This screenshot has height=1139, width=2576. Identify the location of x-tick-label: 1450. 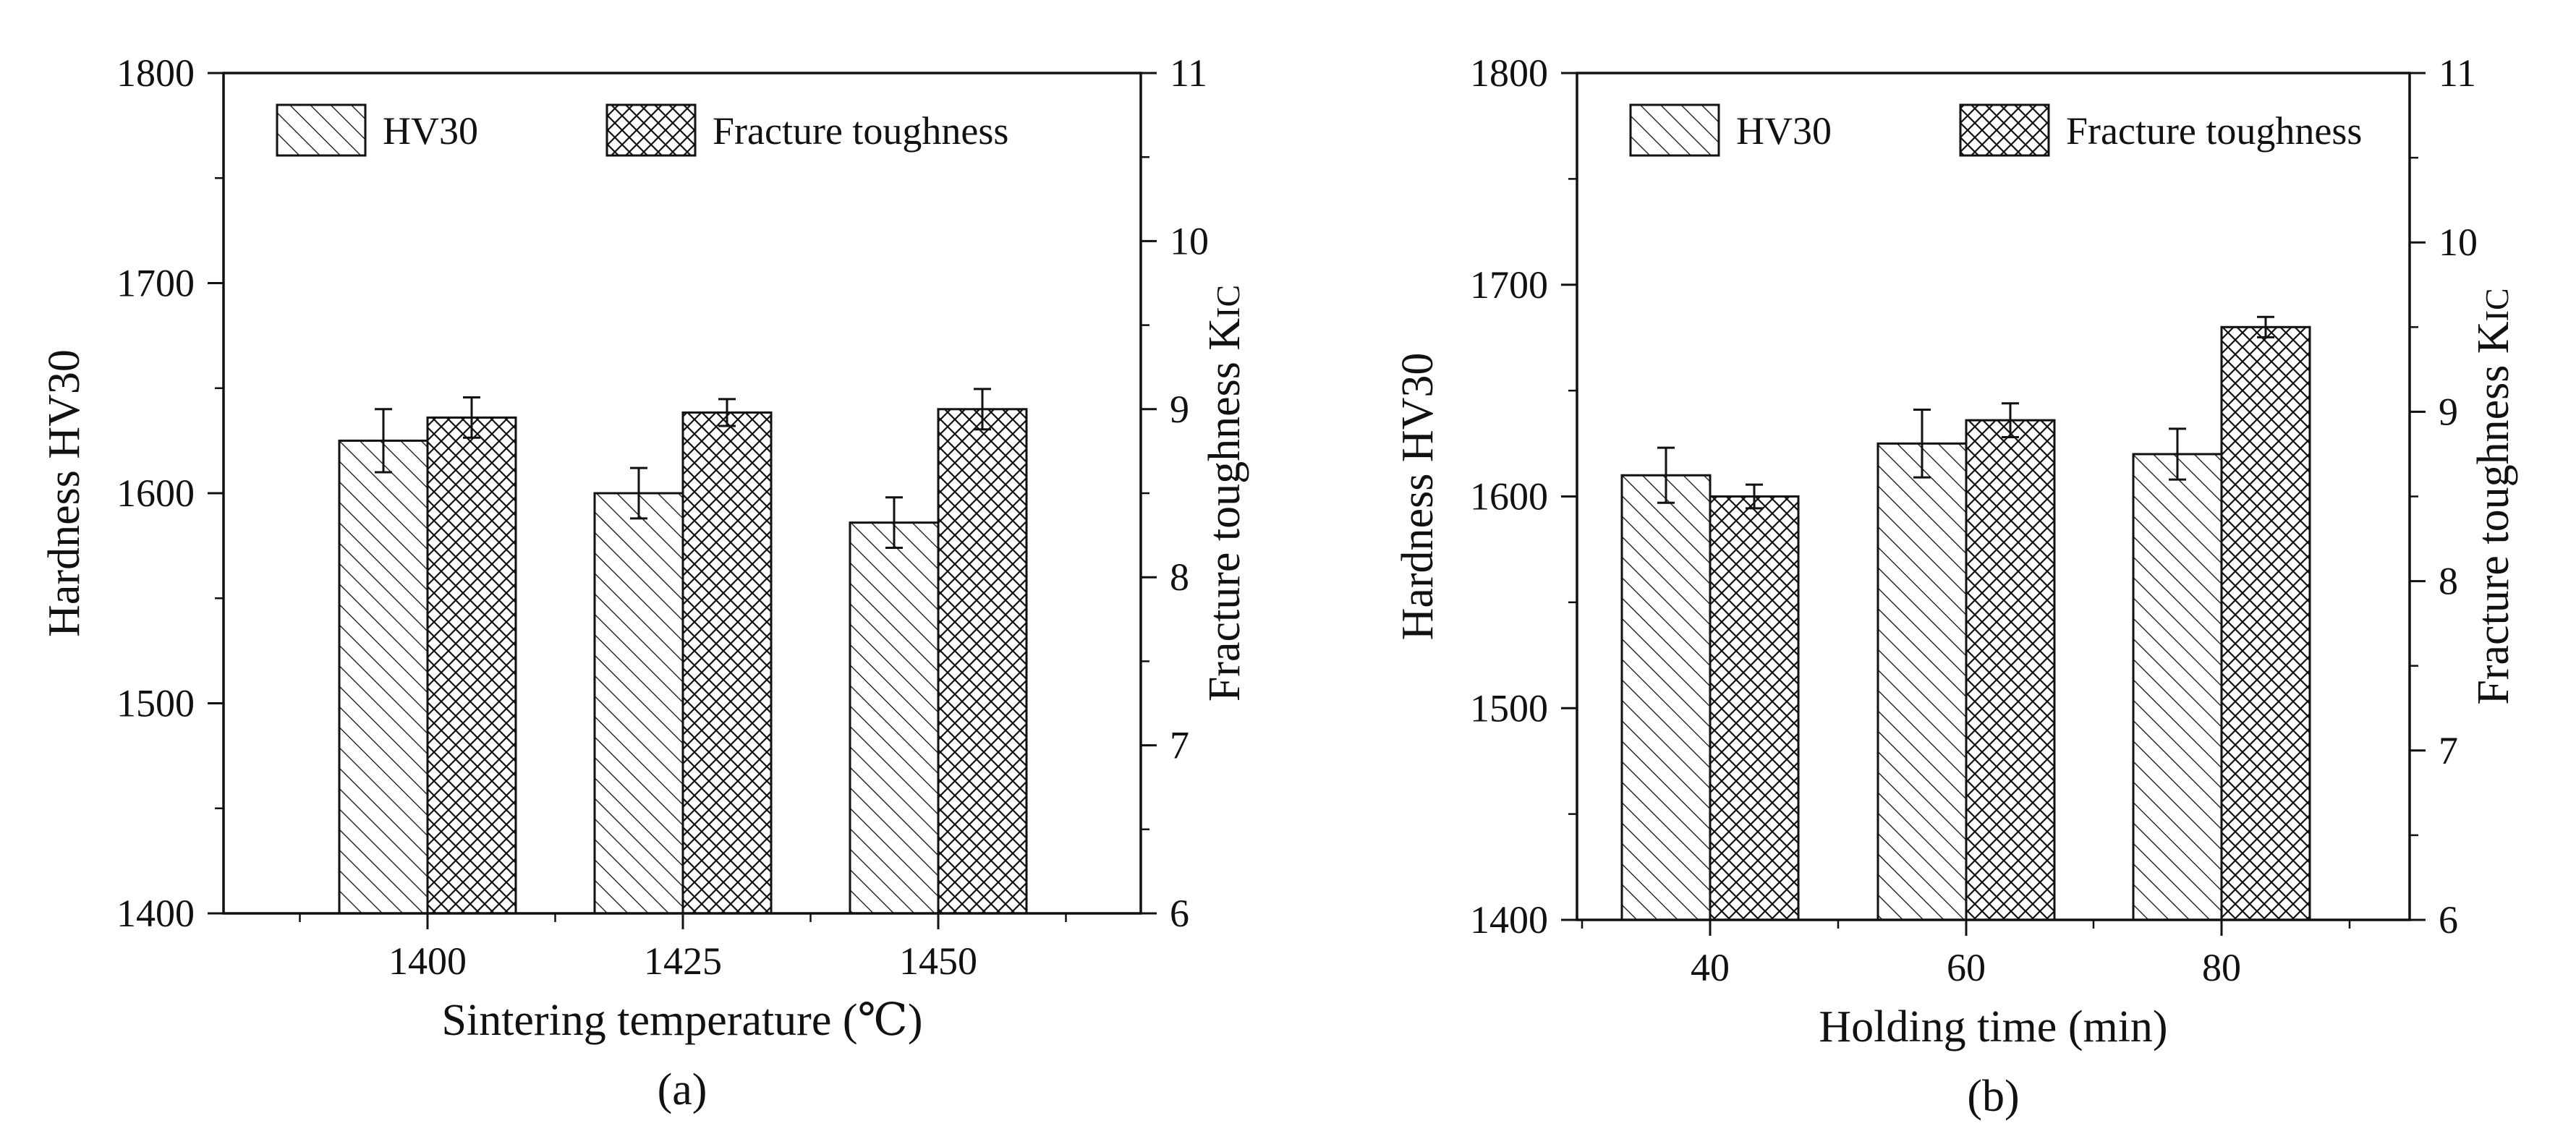
(938, 961).